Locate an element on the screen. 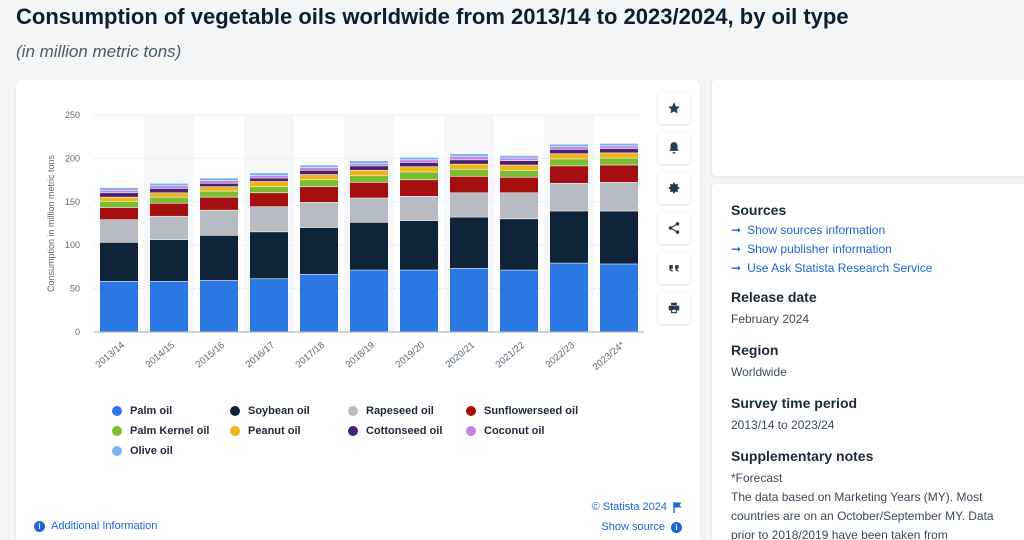  x-tick-label: 2021/22 is located at coordinates (510, 355).